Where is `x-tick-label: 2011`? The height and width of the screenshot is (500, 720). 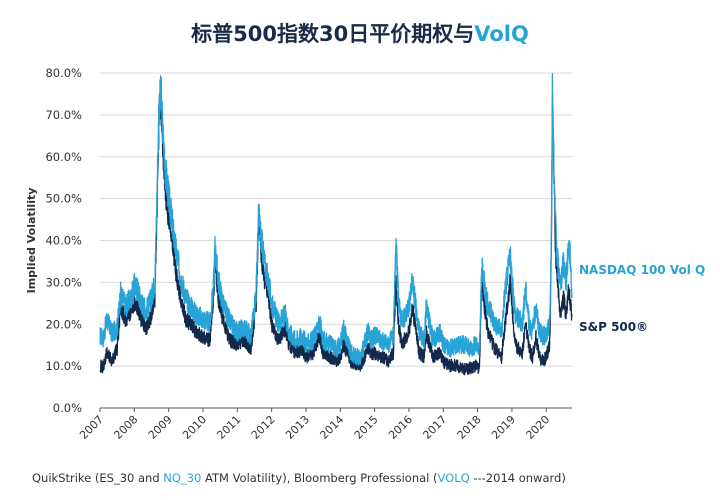 x-tick-label: 2011 is located at coordinates (228, 427).